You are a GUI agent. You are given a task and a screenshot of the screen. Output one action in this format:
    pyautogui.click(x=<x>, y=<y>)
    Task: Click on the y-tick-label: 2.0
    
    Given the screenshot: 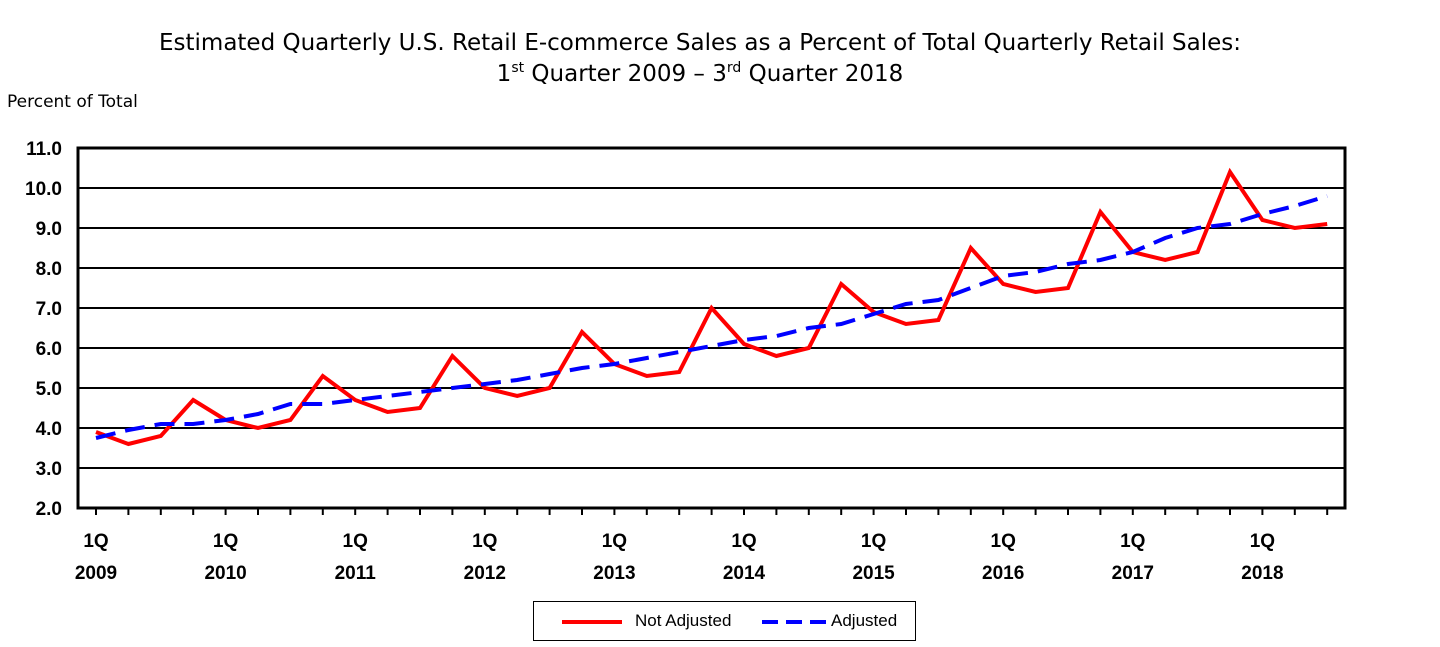 What is the action you would take?
    pyautogui.click(x=49, y=509)
    